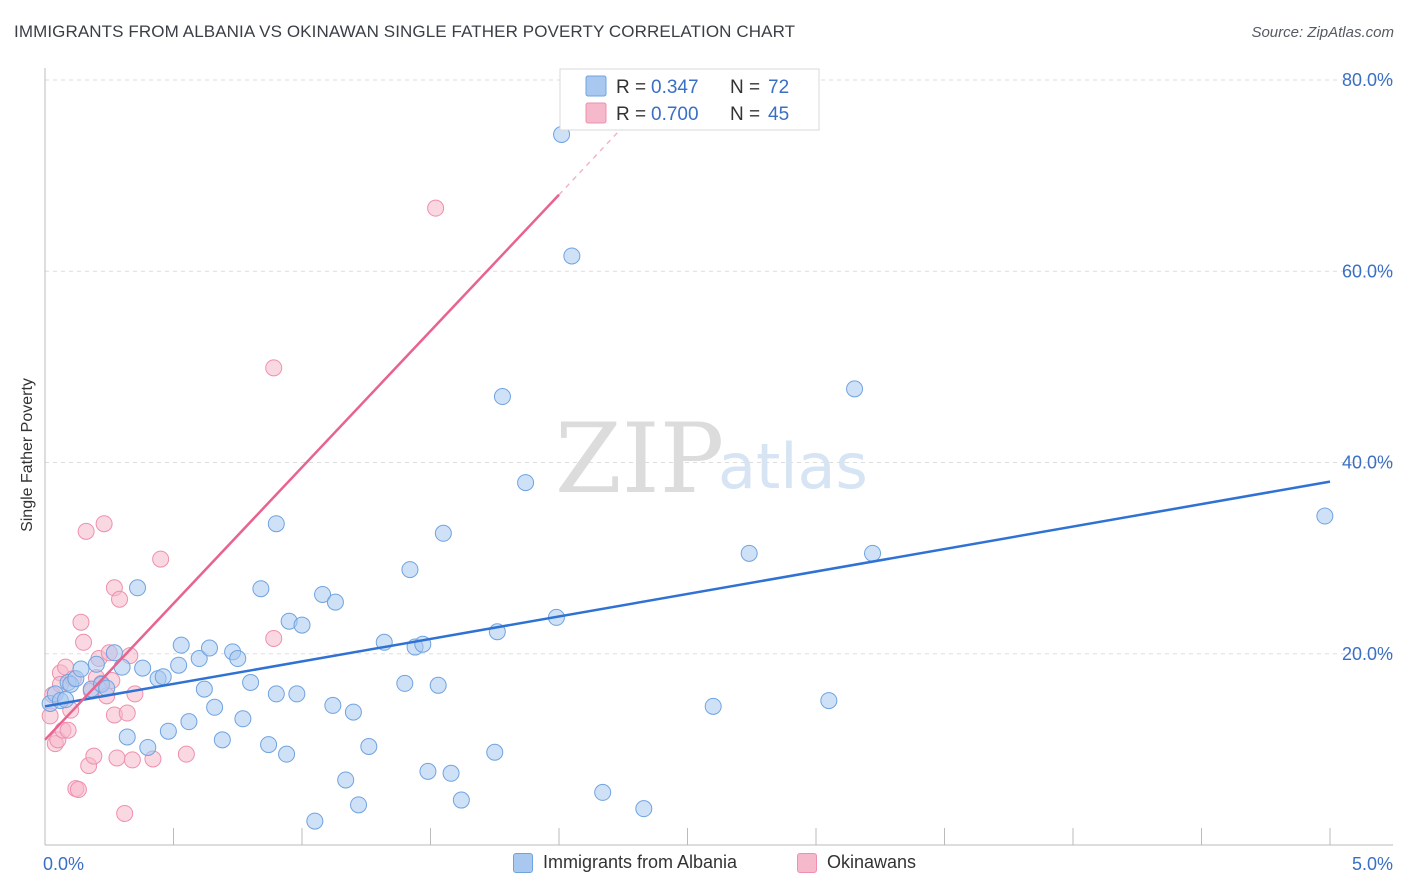  Describe the element at coordinates (1367, 654) in the screenshot. I see `y-tick-label: 20.0%` at that location.